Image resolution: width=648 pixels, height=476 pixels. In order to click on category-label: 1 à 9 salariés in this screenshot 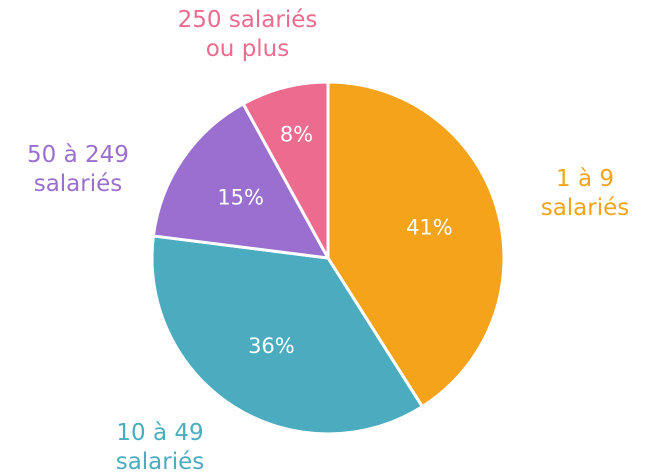, I will do `click(585, 193)`.